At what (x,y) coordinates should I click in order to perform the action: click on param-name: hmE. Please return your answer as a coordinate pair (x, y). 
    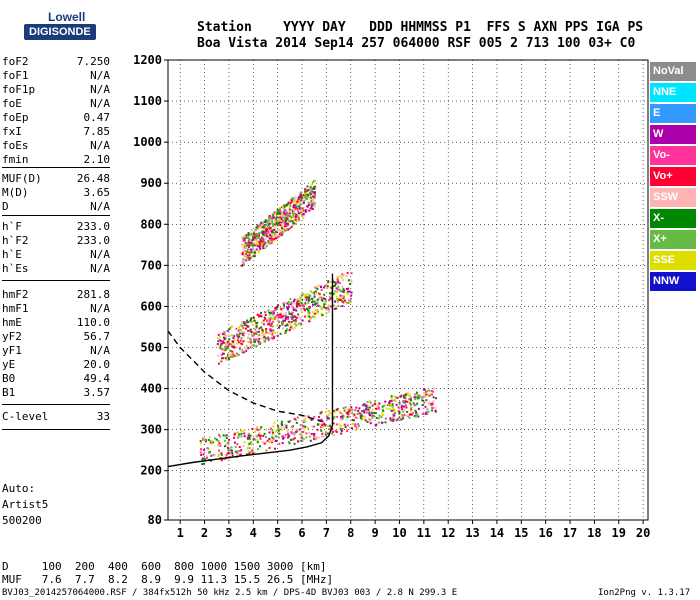
    Looking at the image, I should click on (12, 322).